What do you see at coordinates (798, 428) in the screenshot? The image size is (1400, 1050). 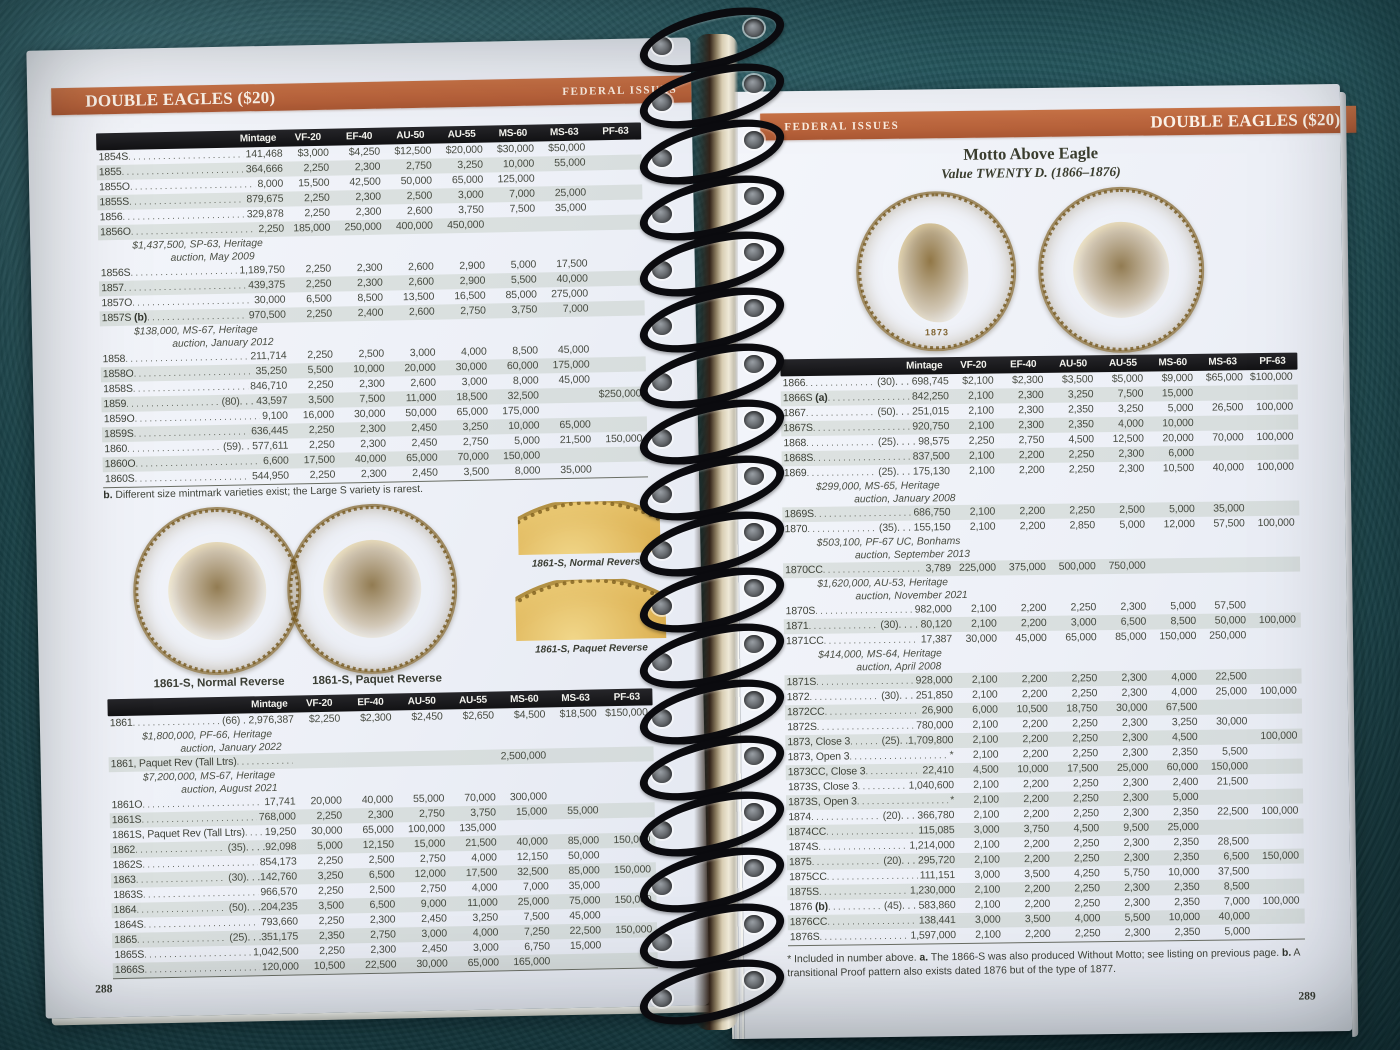 I see `issue-label: 1867S` at bounding box center [798, 428].